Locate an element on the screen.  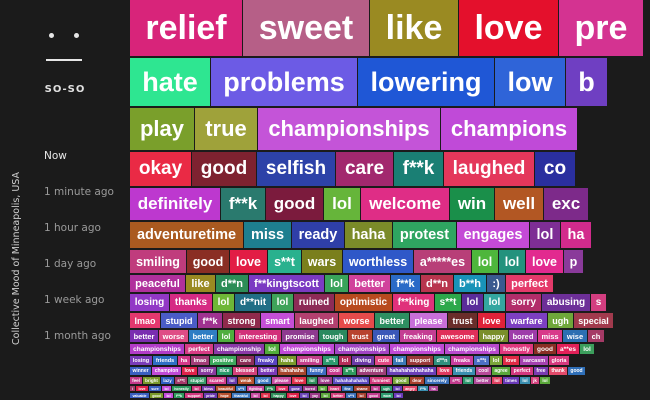
mood-word: lowering is located at coordinates (426, 82).